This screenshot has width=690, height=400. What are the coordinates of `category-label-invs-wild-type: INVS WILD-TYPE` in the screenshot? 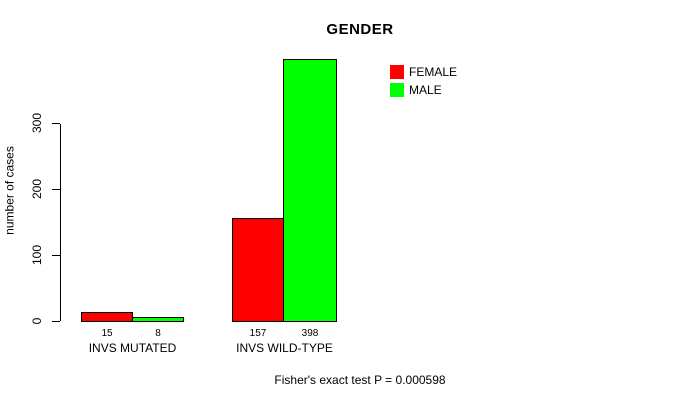 It's located at (284, 348).